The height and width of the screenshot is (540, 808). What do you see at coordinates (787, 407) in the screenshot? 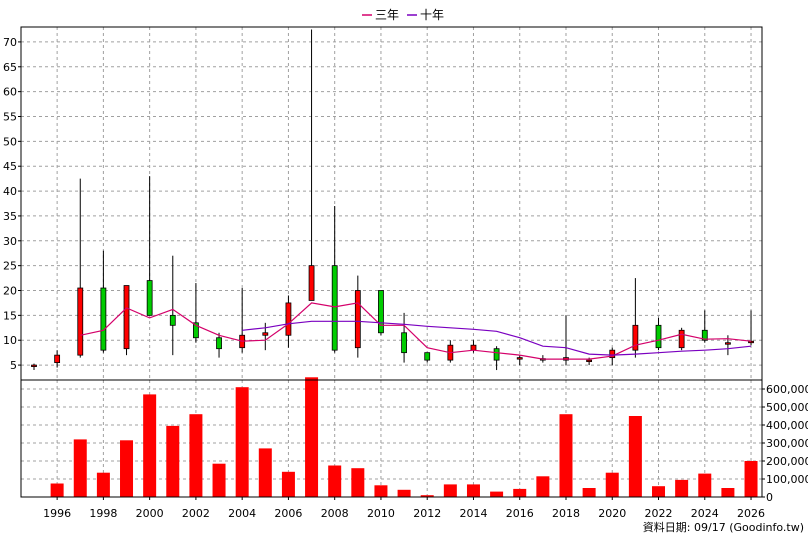
I see `volume-tick-label: 500,000` at bounding box center [787, 407].